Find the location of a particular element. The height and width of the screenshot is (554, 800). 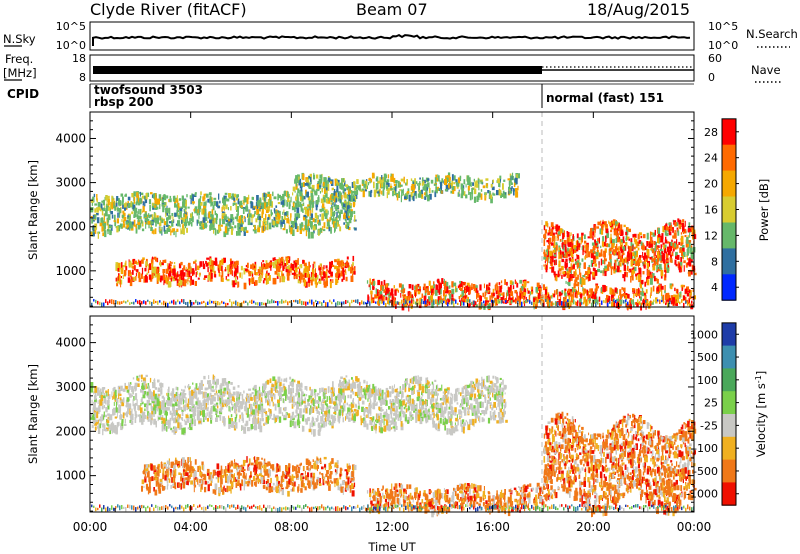

x-tick-label: 20:00 is located at coordinates (593, 527).